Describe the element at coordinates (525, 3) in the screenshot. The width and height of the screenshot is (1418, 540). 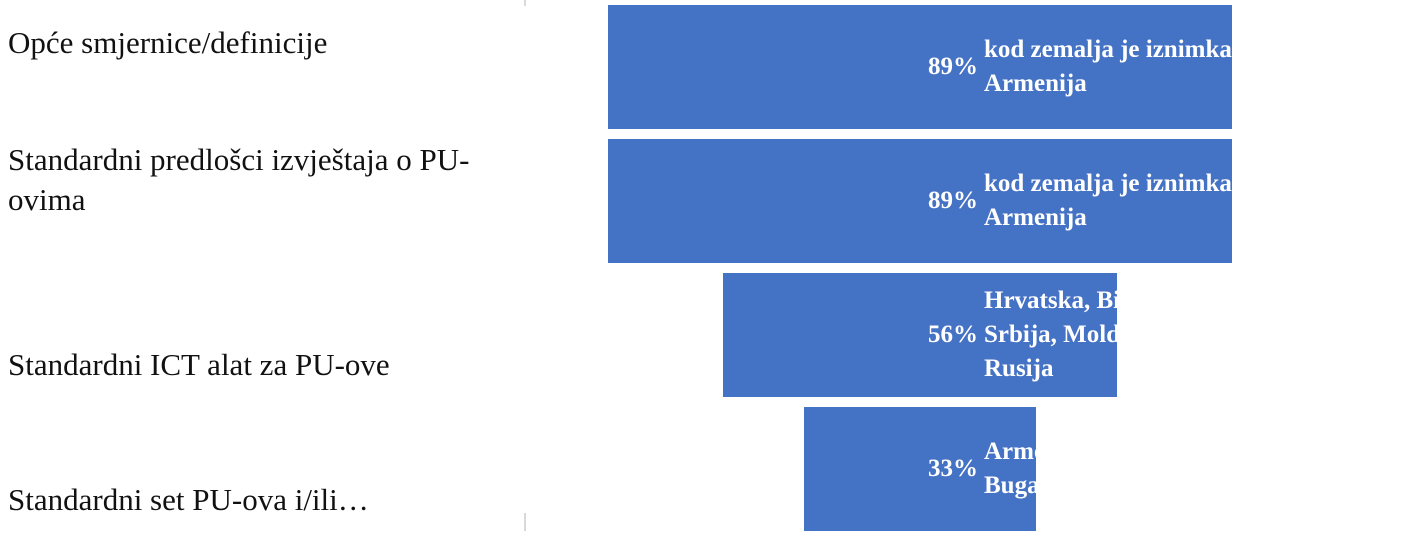
I see `axis-line-top` at that location.